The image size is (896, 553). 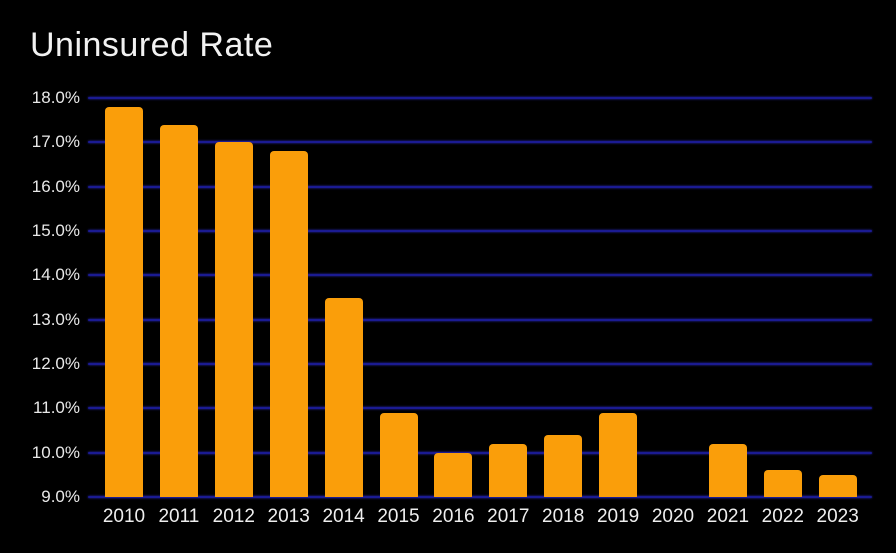 What do you see at coordinates (508, 470) in the screenshot?
I see `bar-2017` at bounding box center [508, 470].